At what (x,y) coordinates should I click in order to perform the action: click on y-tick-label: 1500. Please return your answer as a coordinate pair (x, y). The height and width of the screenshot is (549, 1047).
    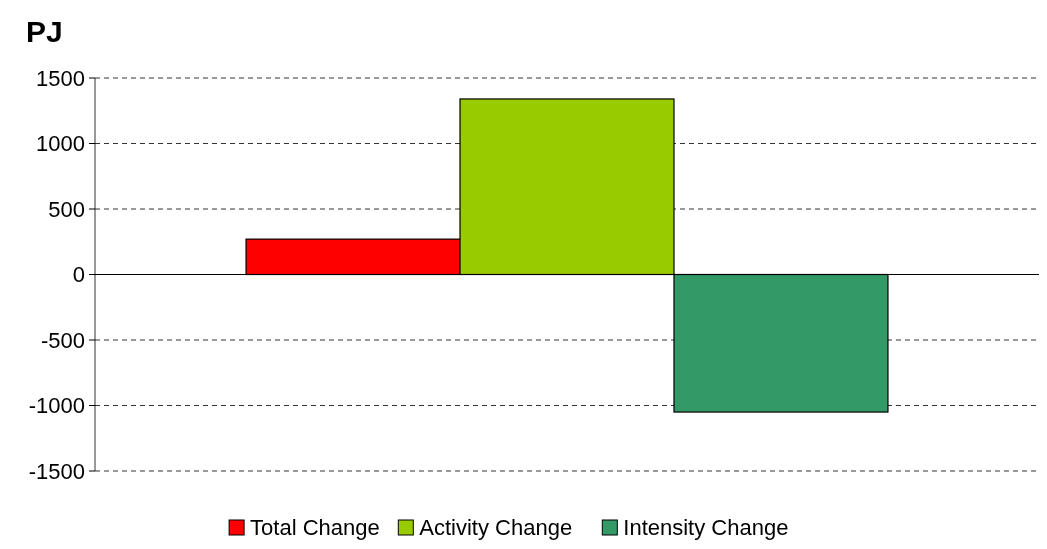
    Looking at the image, I should click on (60, 78).